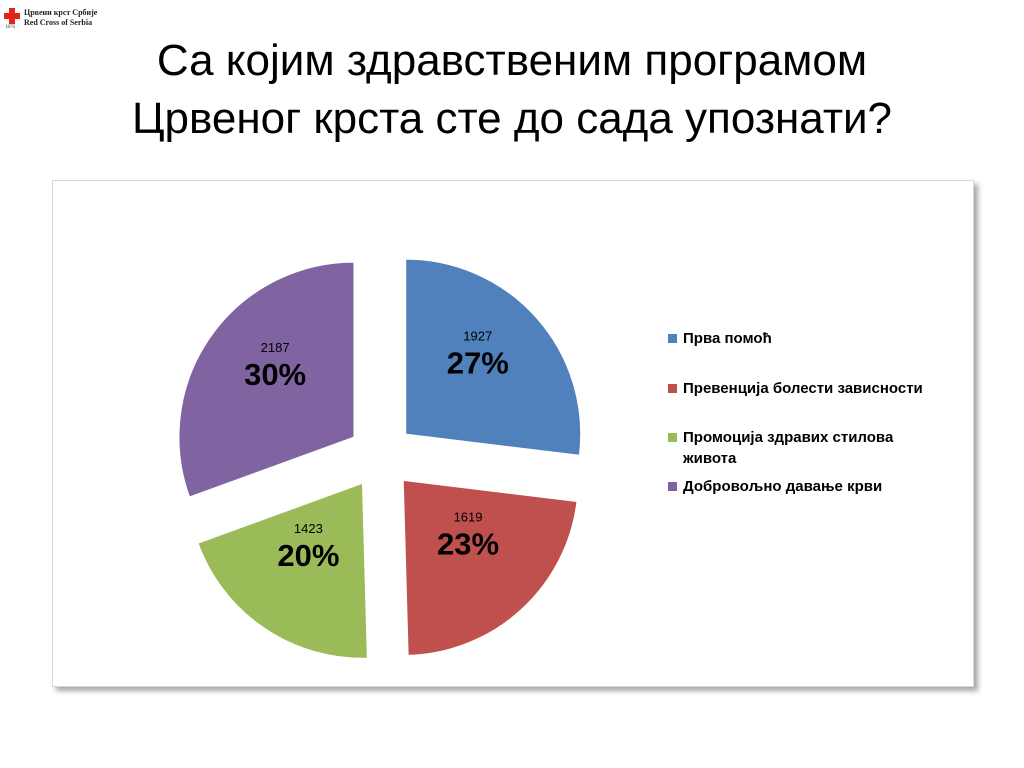 This screenshot has height=768, width=1024. What do you see at coordinates (308, 555) in the screenshot?
I see `data-label-percent-healthy-lifestyle: 20%` at bounding box center [308, 555].